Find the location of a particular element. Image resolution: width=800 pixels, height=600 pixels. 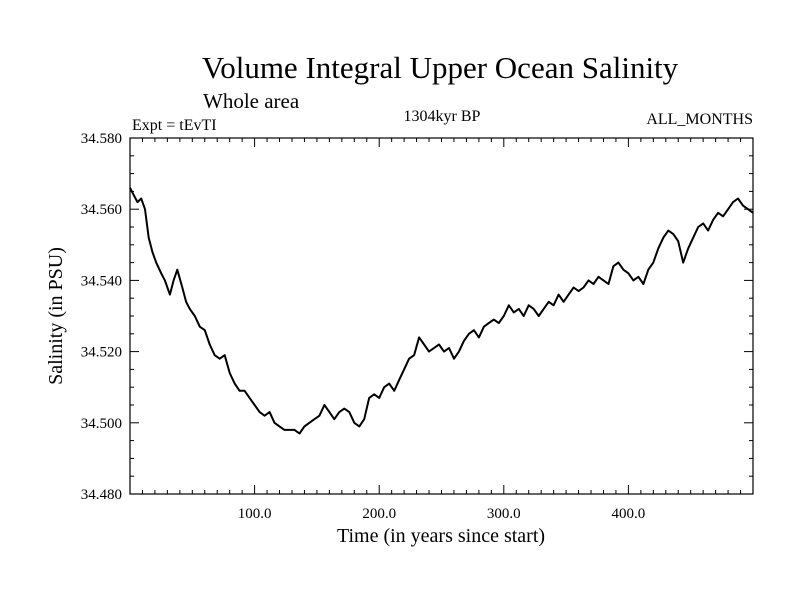

y-tick-label: 34.540 is located at coordinates (101, 281).